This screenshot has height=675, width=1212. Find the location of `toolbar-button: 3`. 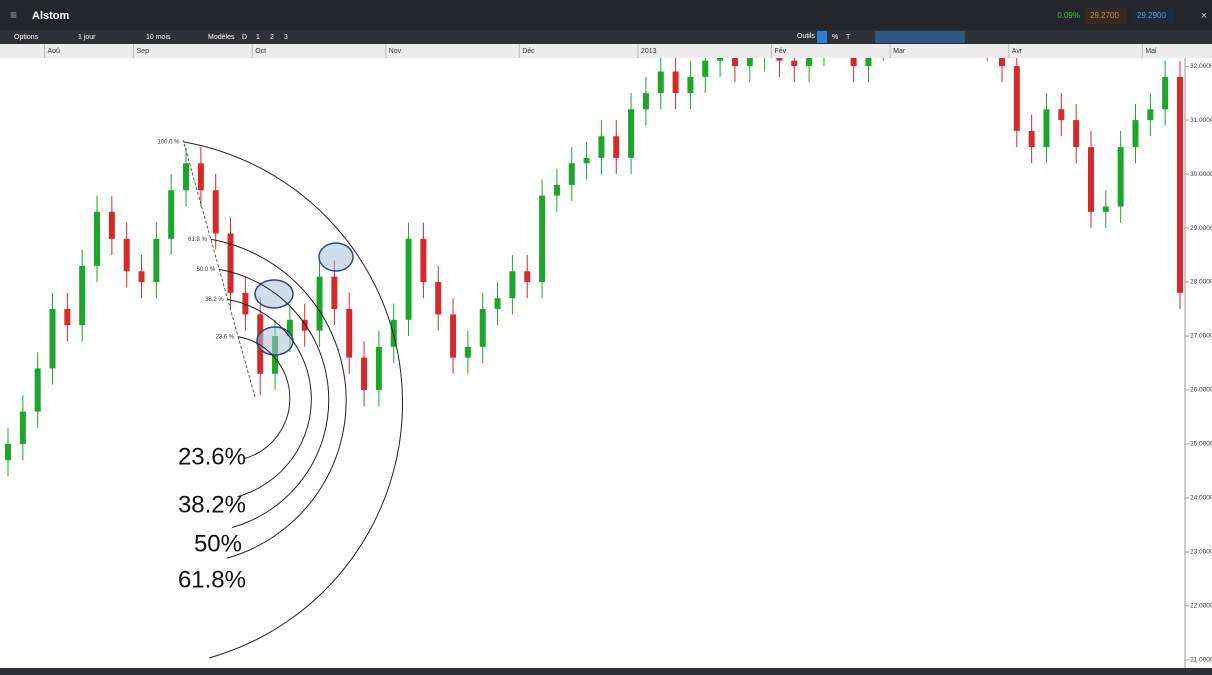

toolbar-button: 3 is located at coordinates (286, 37).